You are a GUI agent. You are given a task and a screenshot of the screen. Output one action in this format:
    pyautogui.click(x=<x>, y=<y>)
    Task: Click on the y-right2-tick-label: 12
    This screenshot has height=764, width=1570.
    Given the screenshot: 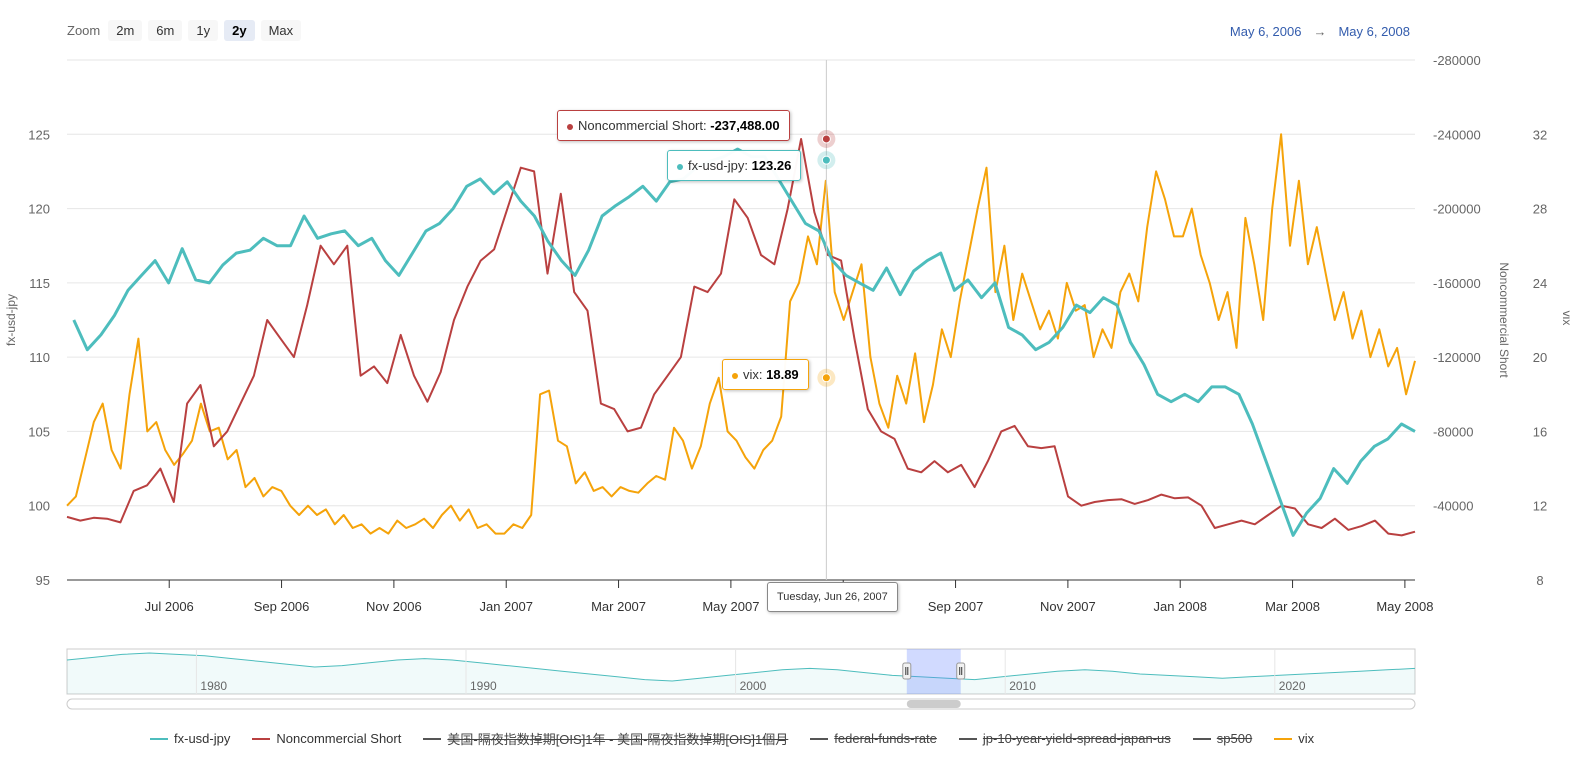 What is the action you would take?
    pyautogui.click(x=1540, y=506)
    